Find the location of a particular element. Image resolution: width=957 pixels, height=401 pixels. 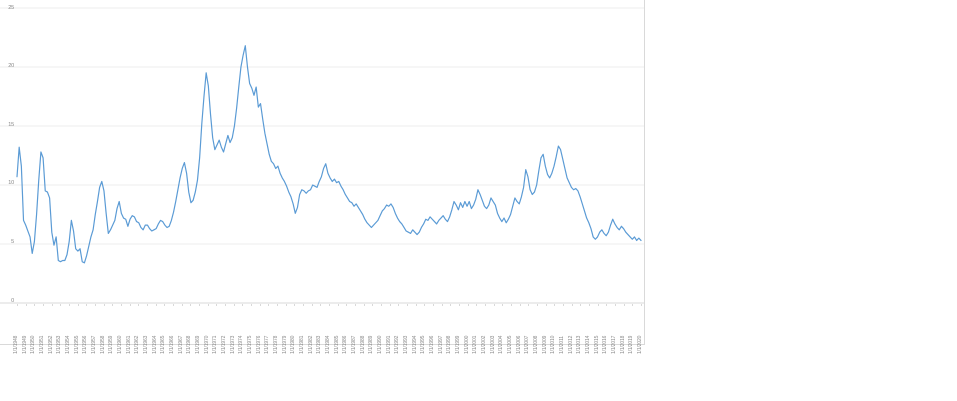

x-tick-label: 1/1/1996 is located at coordinates (432, 344).